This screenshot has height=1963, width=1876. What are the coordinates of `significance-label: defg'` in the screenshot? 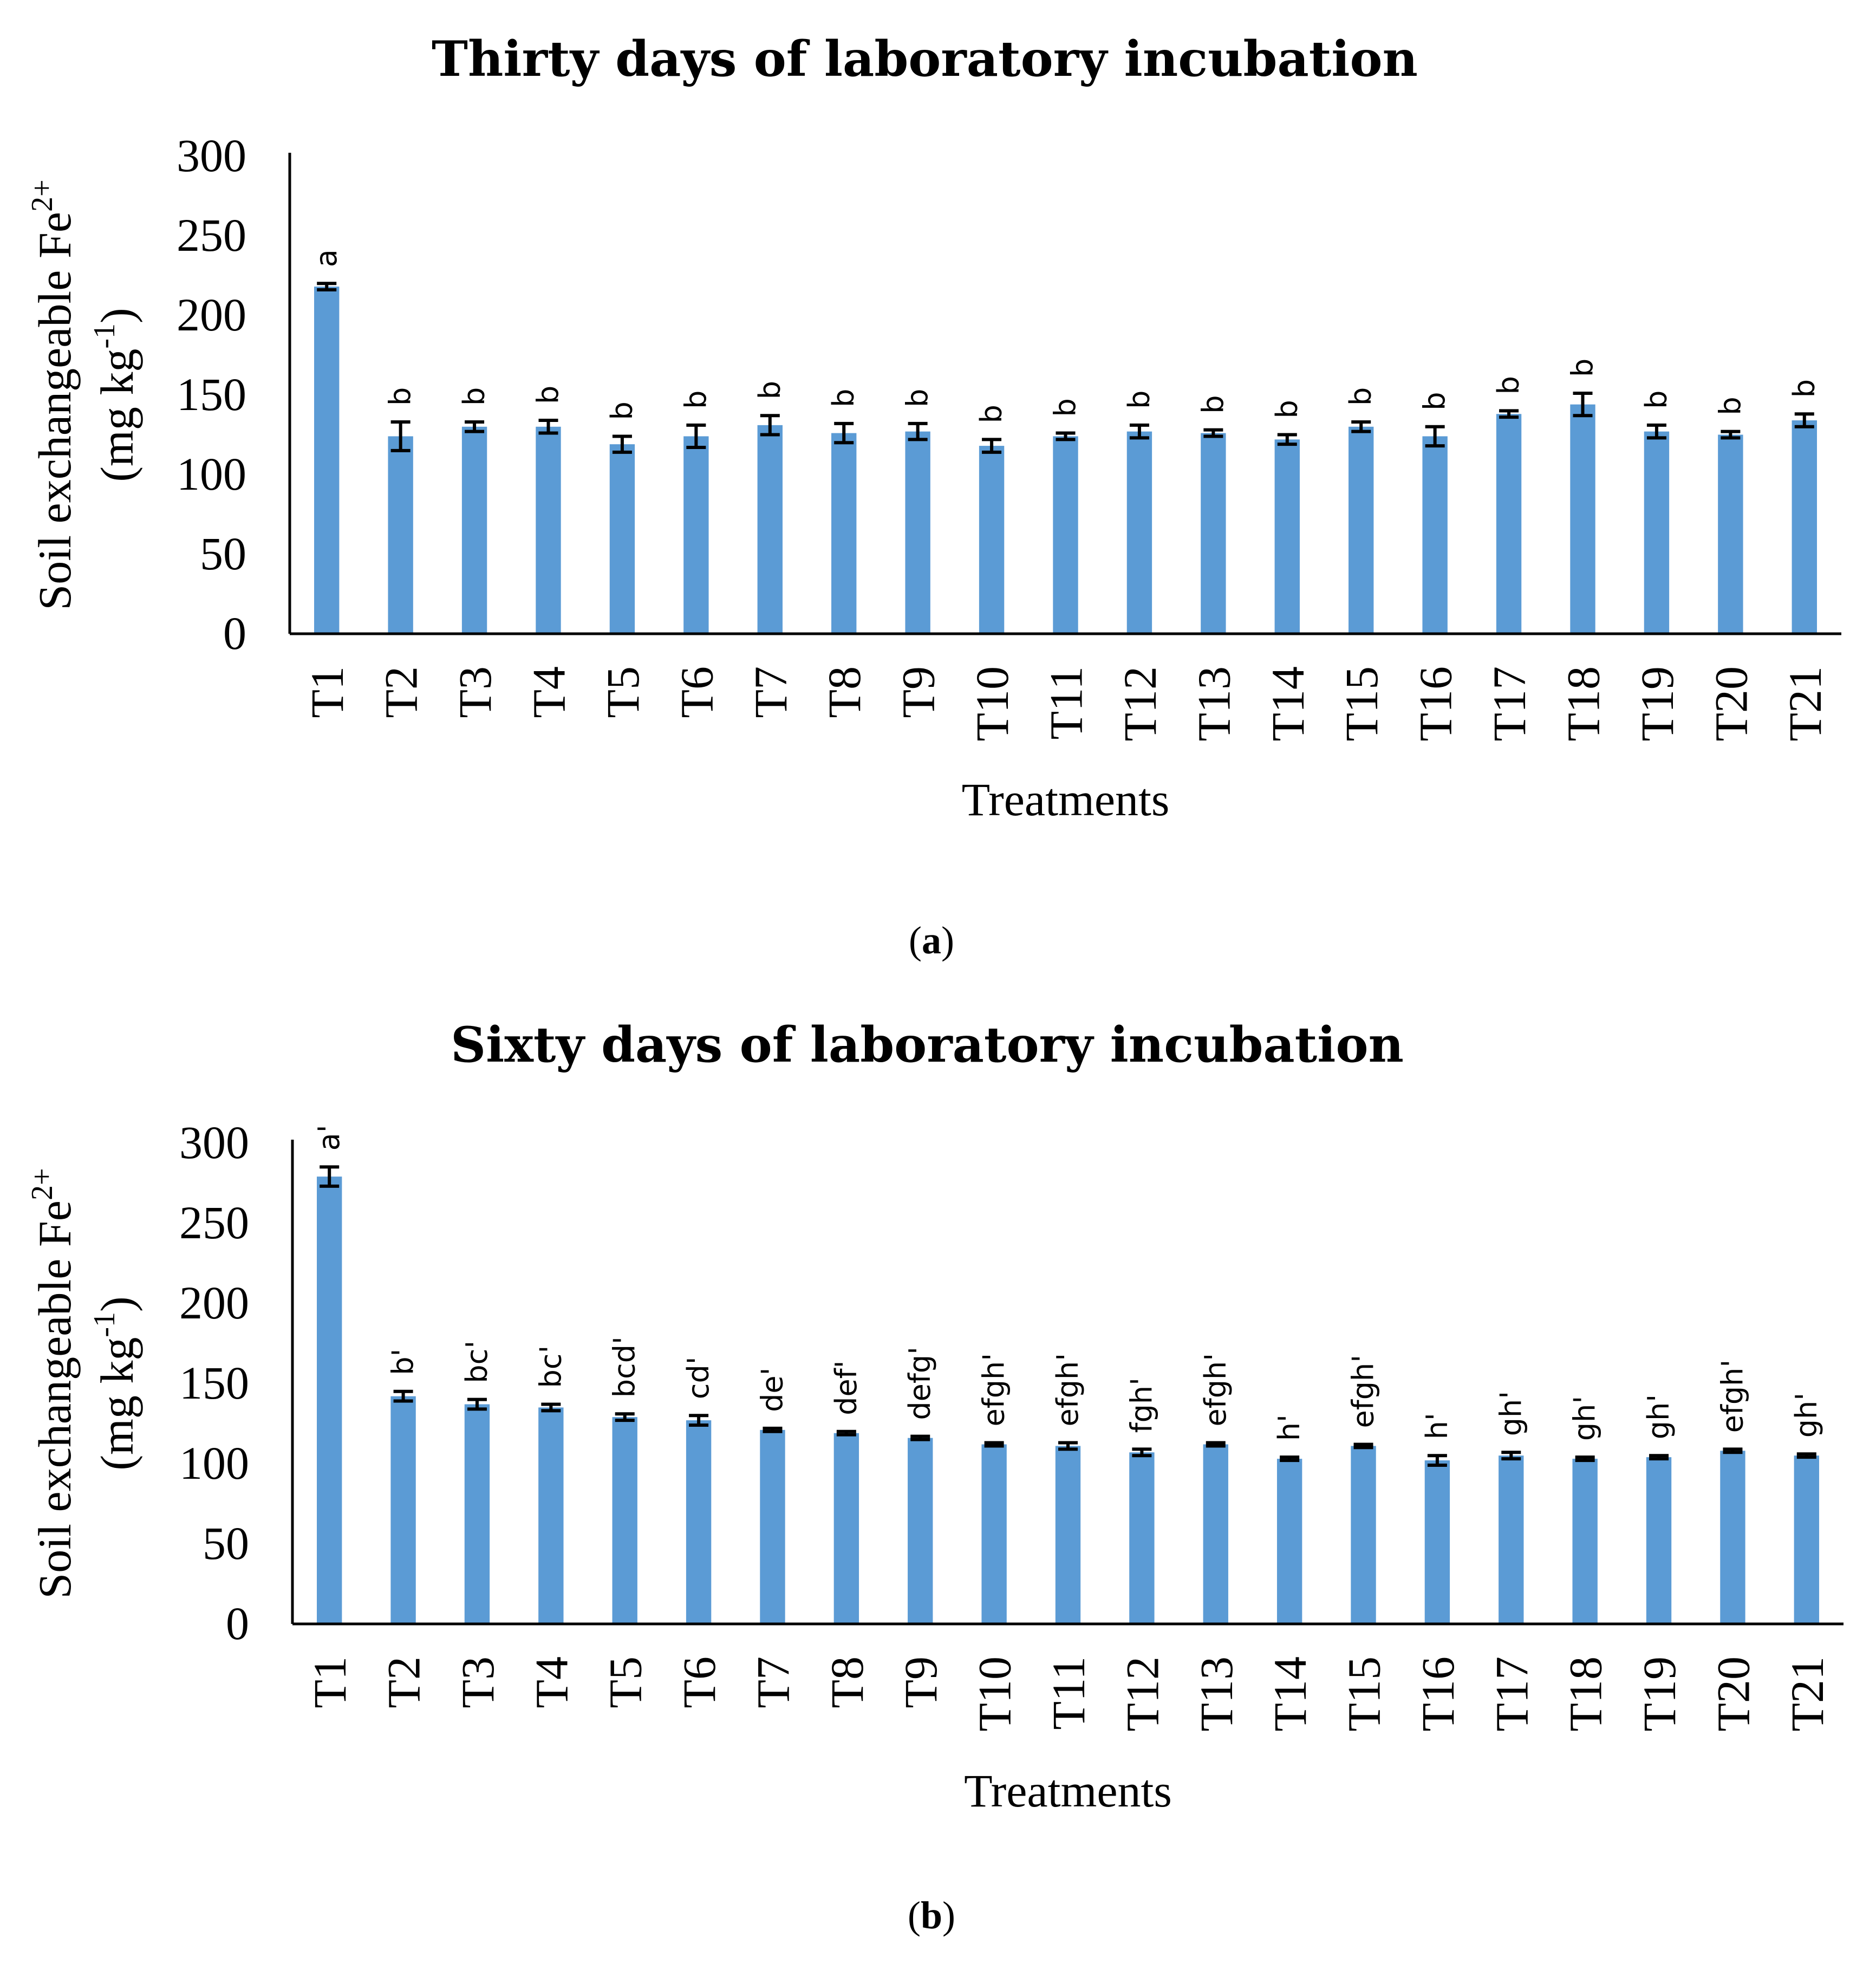 It's located at (920, 1383).